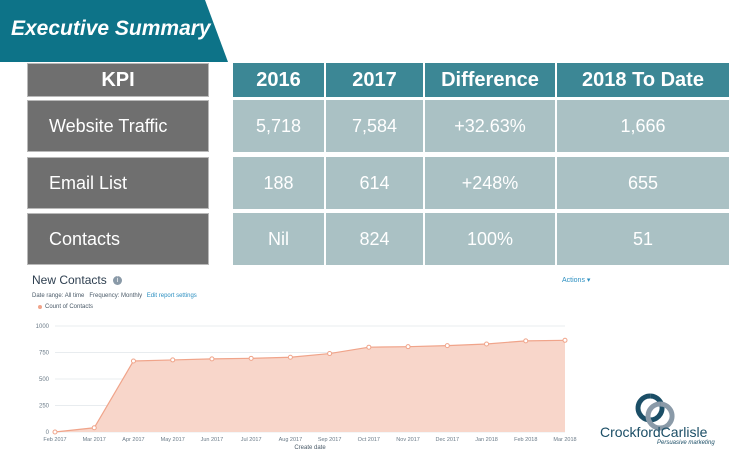 This screenshot has height=469, width=750. Describe the element at coordinates (310, 448) in the screenshot. I see `x-axis-label: Create date` at that location.